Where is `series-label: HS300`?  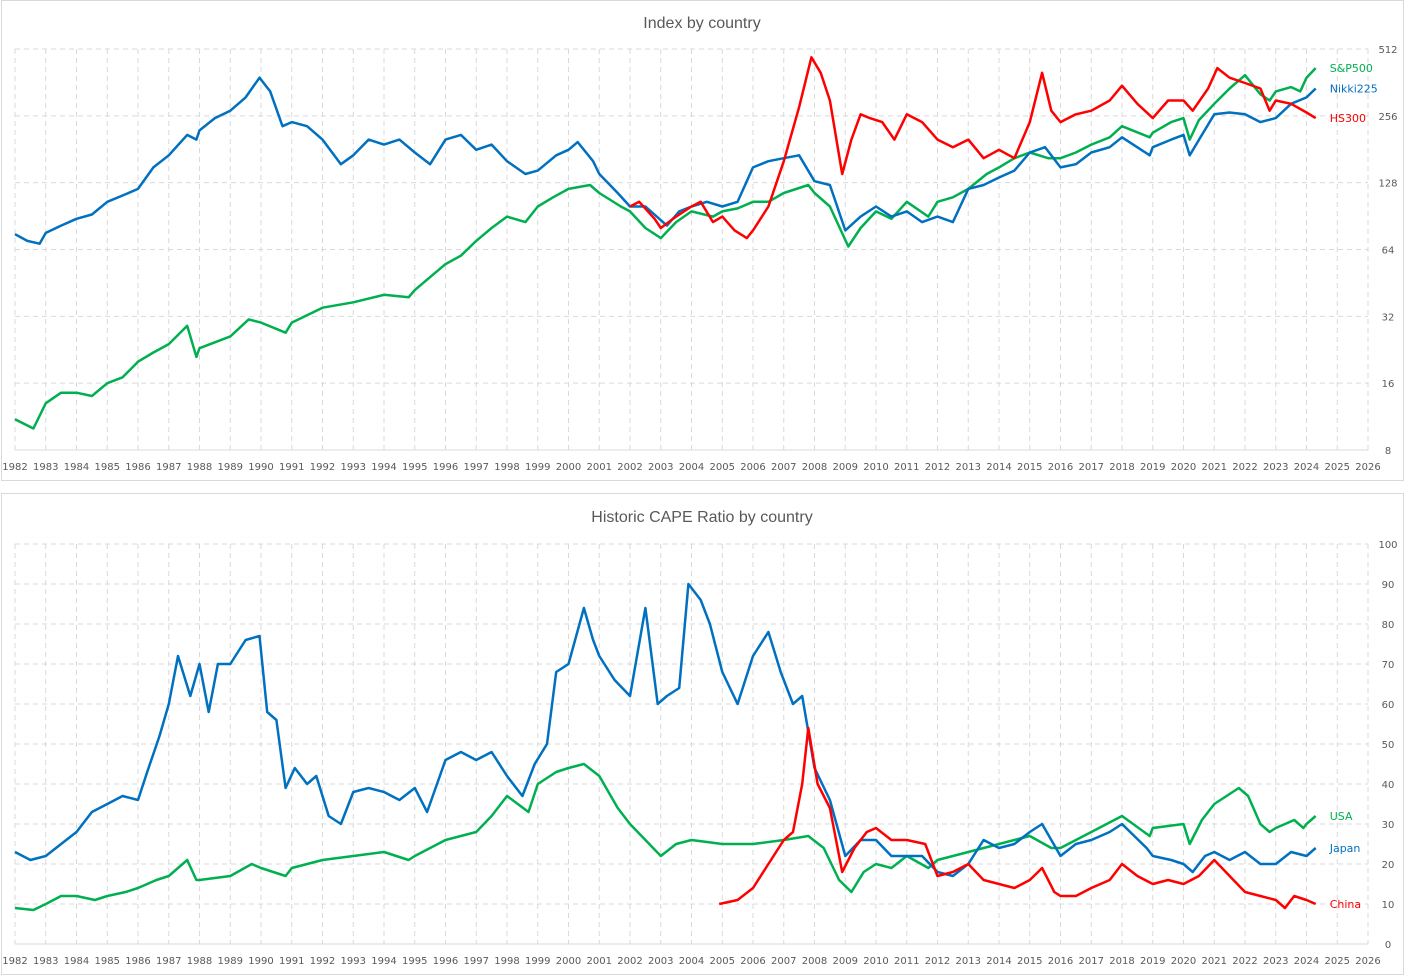 series-label: HS300 is located at coordinates (1348, 118).